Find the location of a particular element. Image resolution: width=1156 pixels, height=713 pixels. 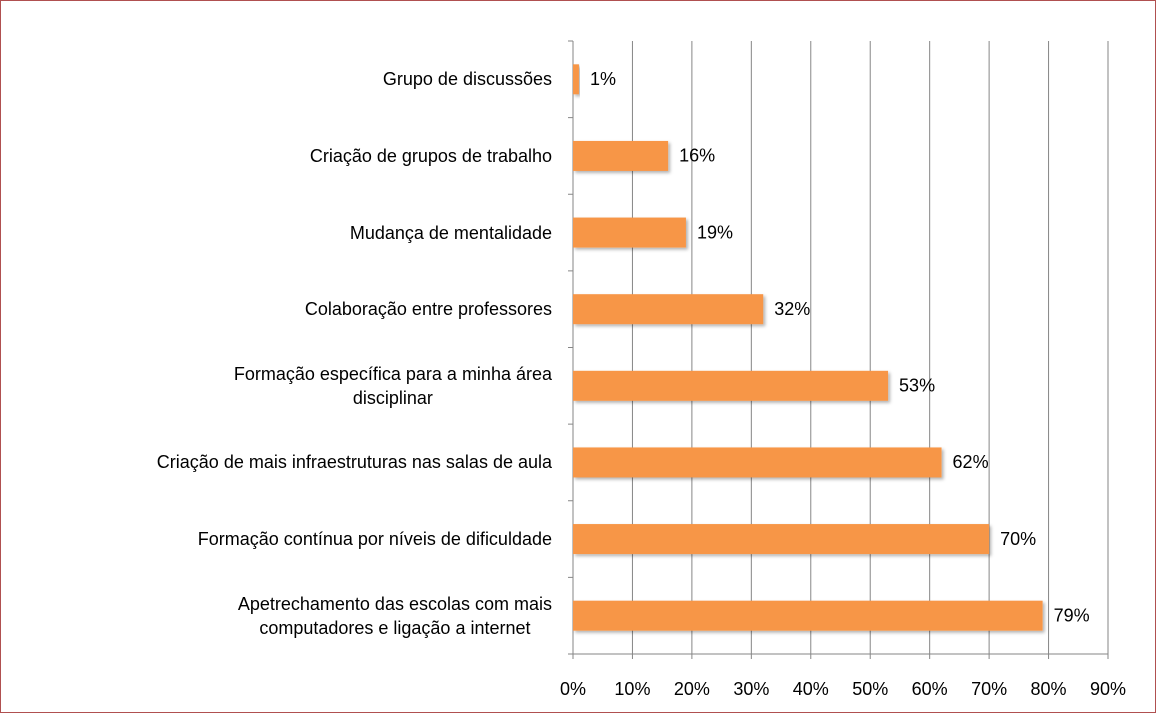

value-label: 62% is located at coordinates (971, 462).